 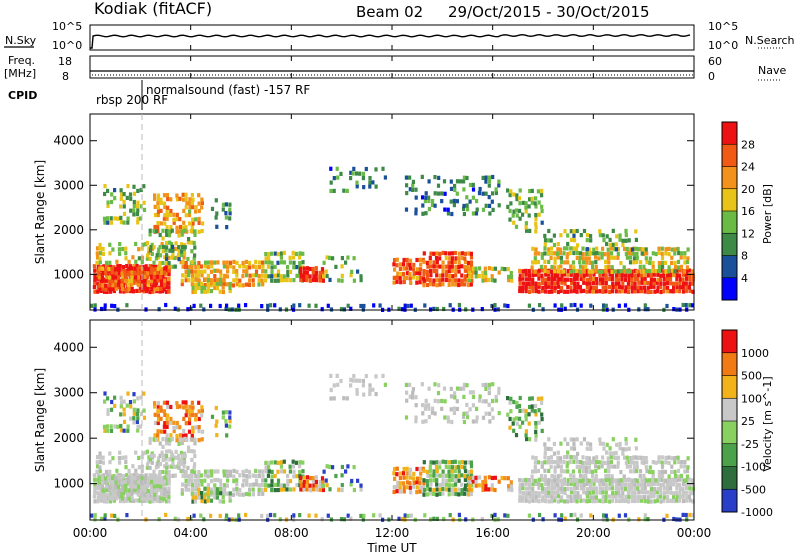 I want to click on freq-tick-top: 18, so click(x=65, y=61).